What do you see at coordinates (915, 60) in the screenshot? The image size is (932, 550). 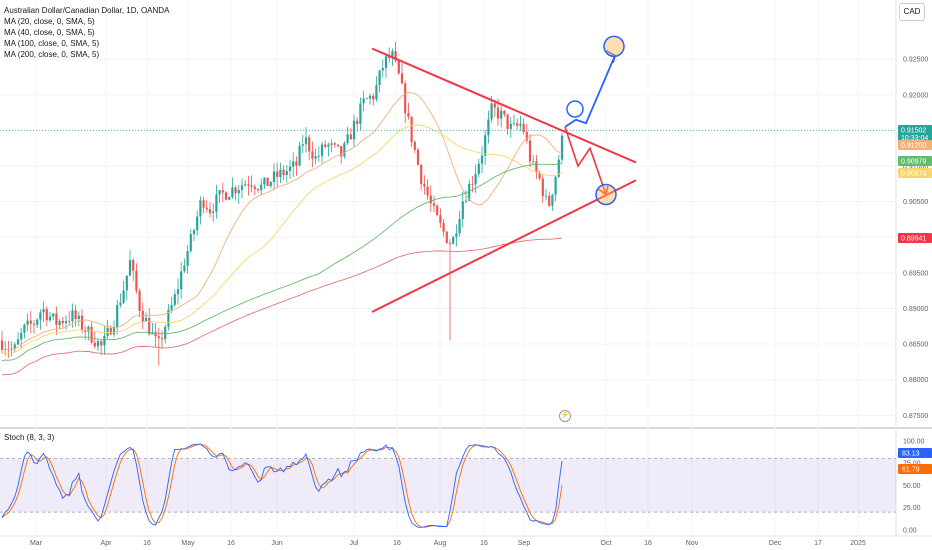 I see `price-tick-label: 0.92500` at bounding box center [915, 60].